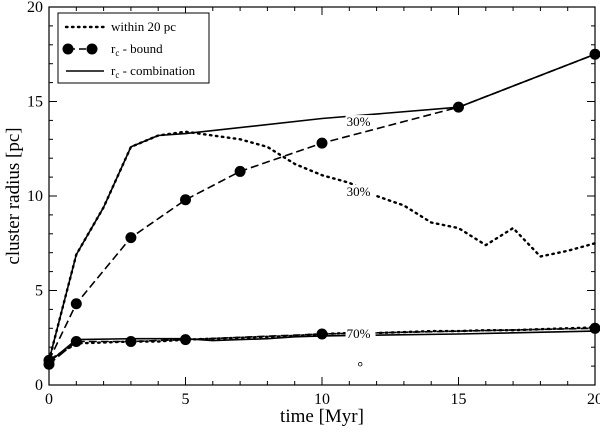  Describe the element at coordinates (35, 102) in the screenshot. I see `y-tick-label: 15` at that location.